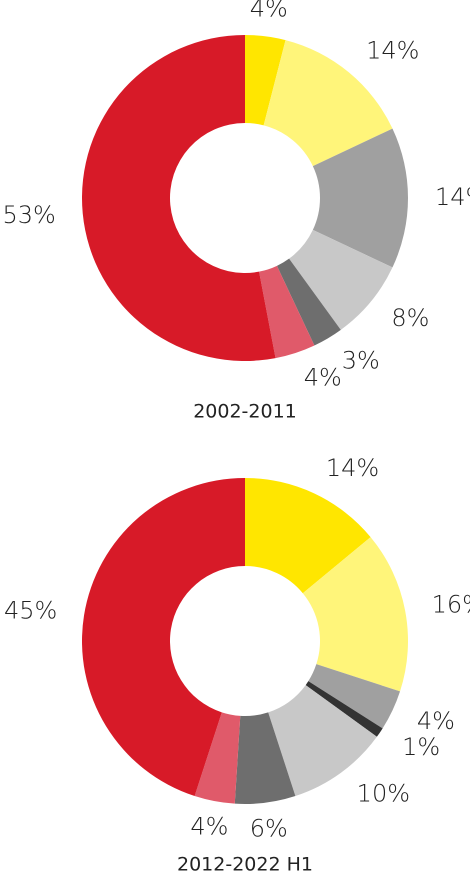 Image resolution: width=470 pixels, height=888 pixels. Describe the element at coordinates (451, 604) in the screenshot. I see `slice-label: 16%` at that location.